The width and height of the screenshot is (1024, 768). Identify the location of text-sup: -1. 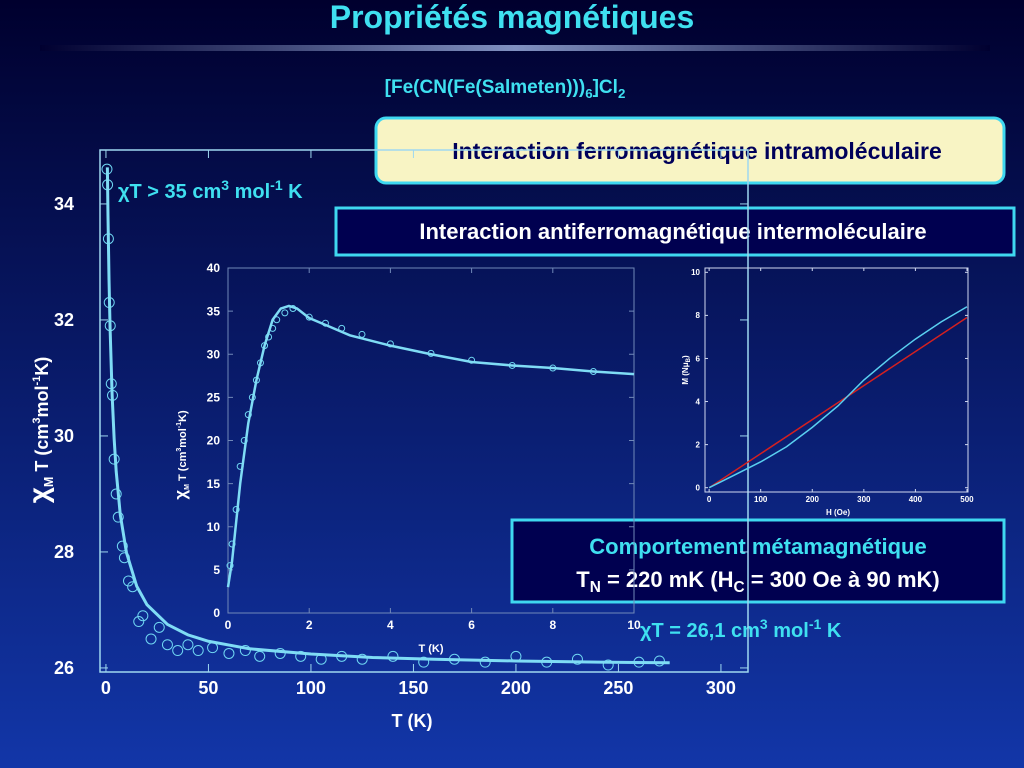
(815, 624).